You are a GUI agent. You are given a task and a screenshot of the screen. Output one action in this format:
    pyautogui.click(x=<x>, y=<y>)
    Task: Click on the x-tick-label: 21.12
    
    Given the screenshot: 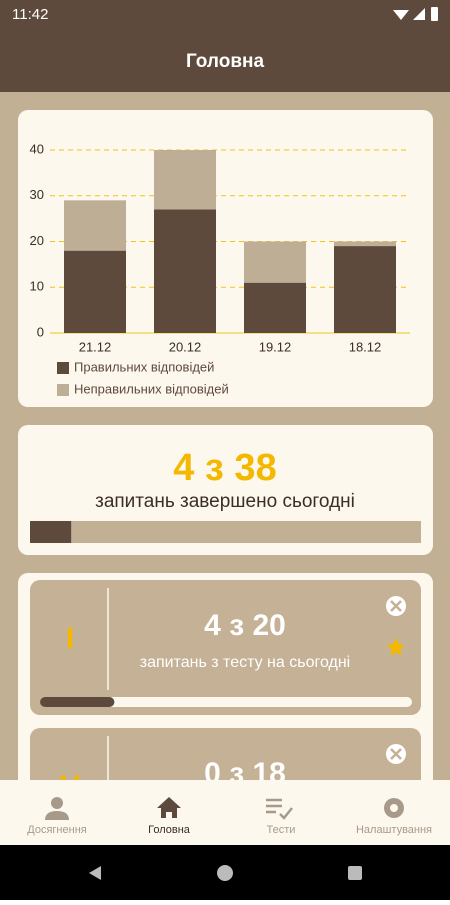 What is the action you would take?
    pyautogui.click(x=95, y=346)
    